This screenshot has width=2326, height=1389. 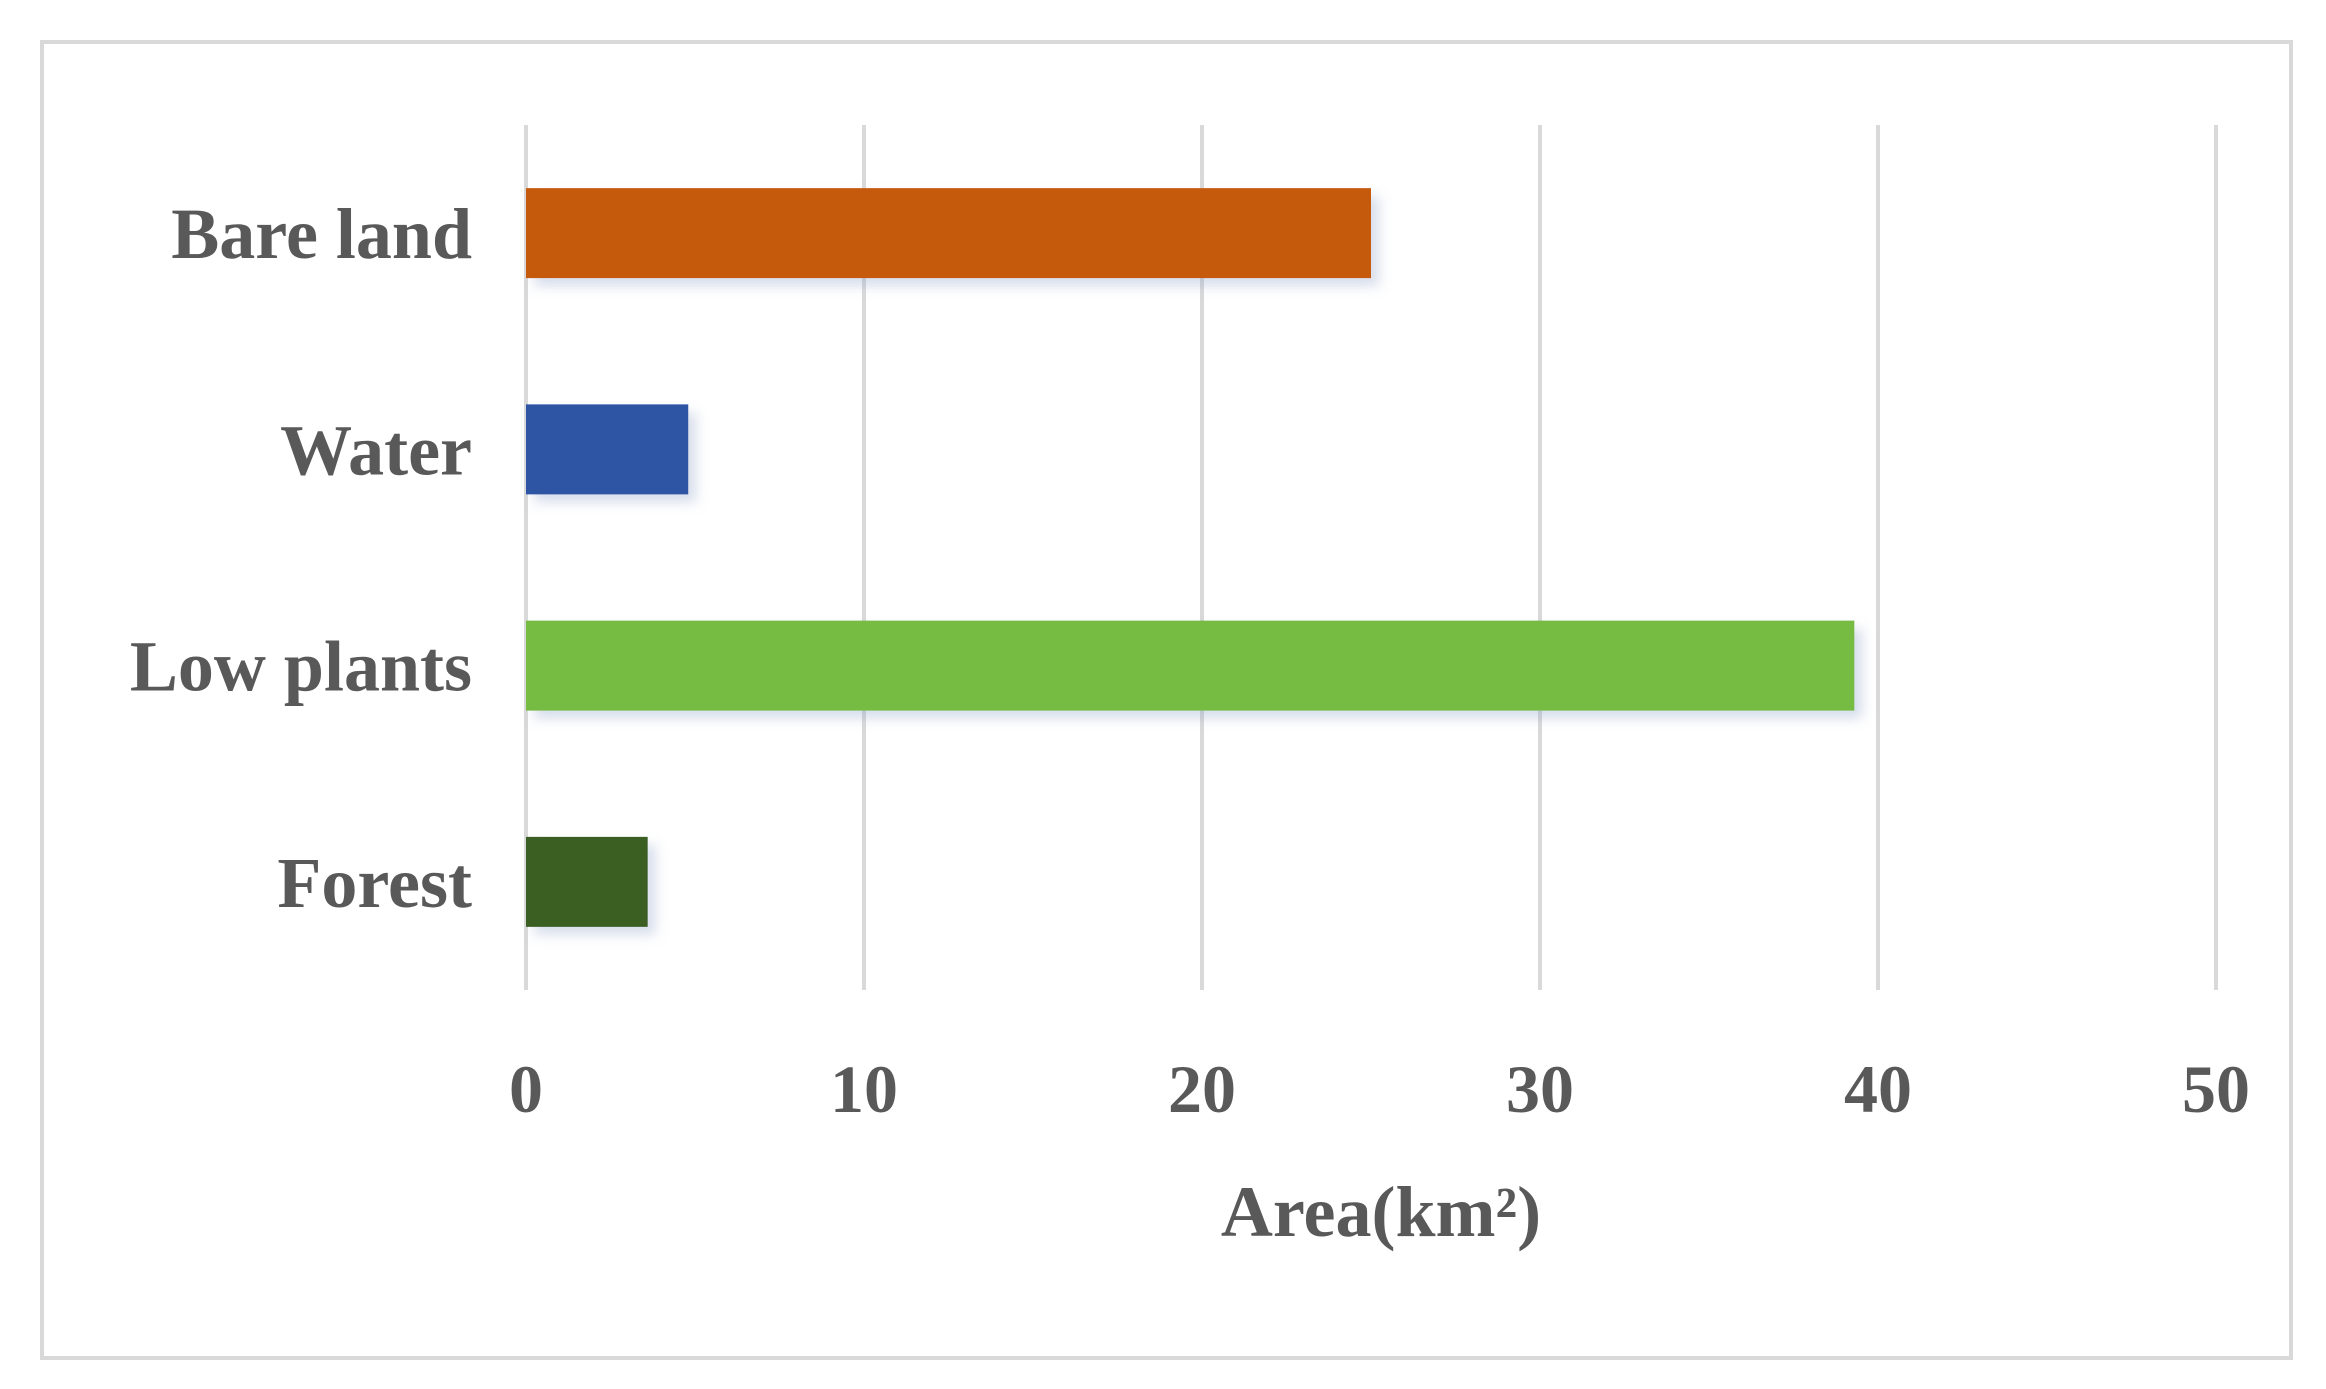 What do you see at coordinates (1379, 1089) in the screenshot?
I see `x-tick-labels: 0 10 20 30 40 50` at bounding box center [1379, 1089].